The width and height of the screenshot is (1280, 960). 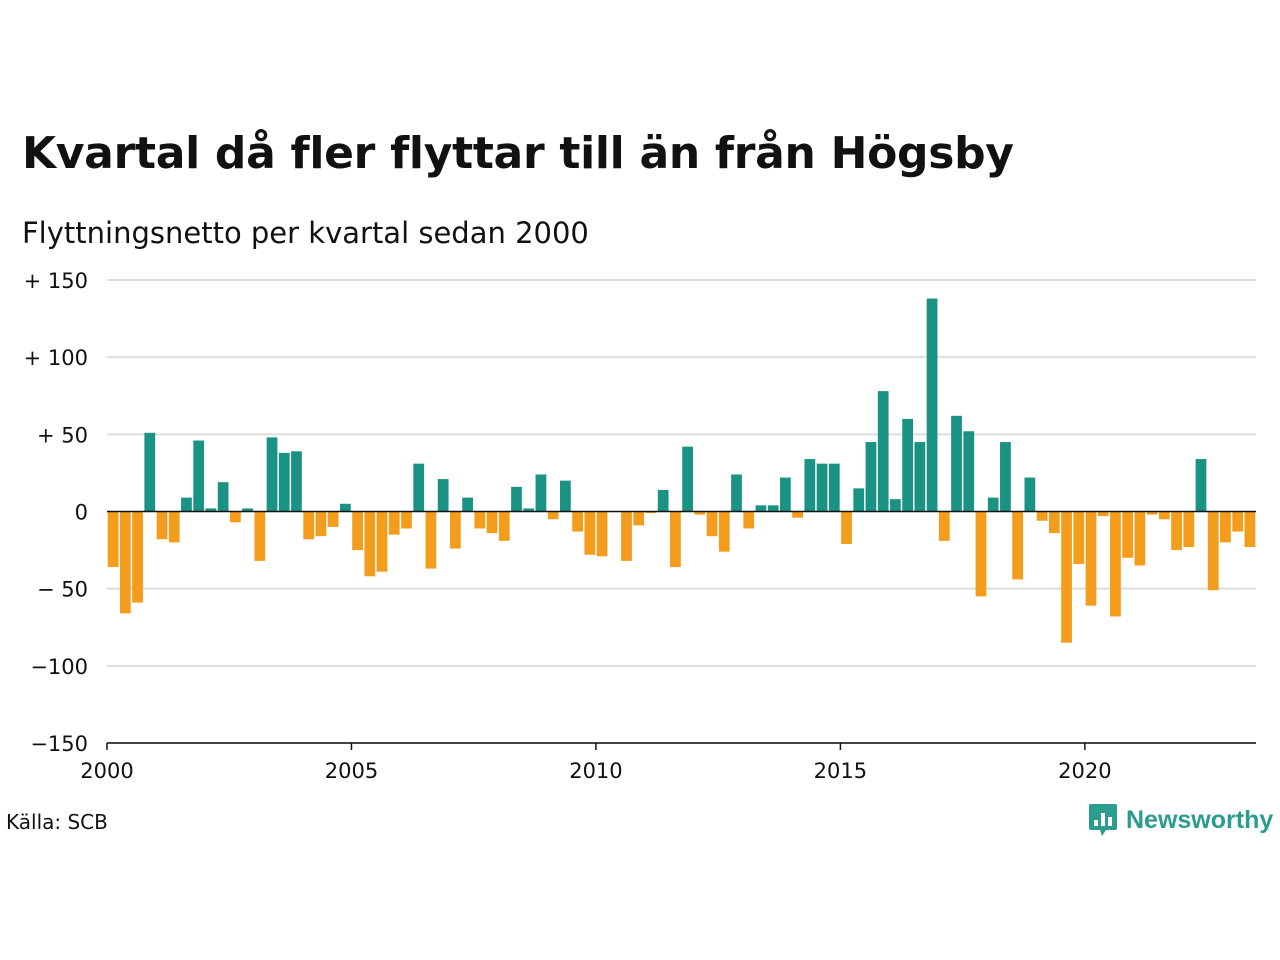 What do you see at coordinates (62, 590) in the screenshot?
I see `y-tick-label: − 50` at bounding box center [62, 590].